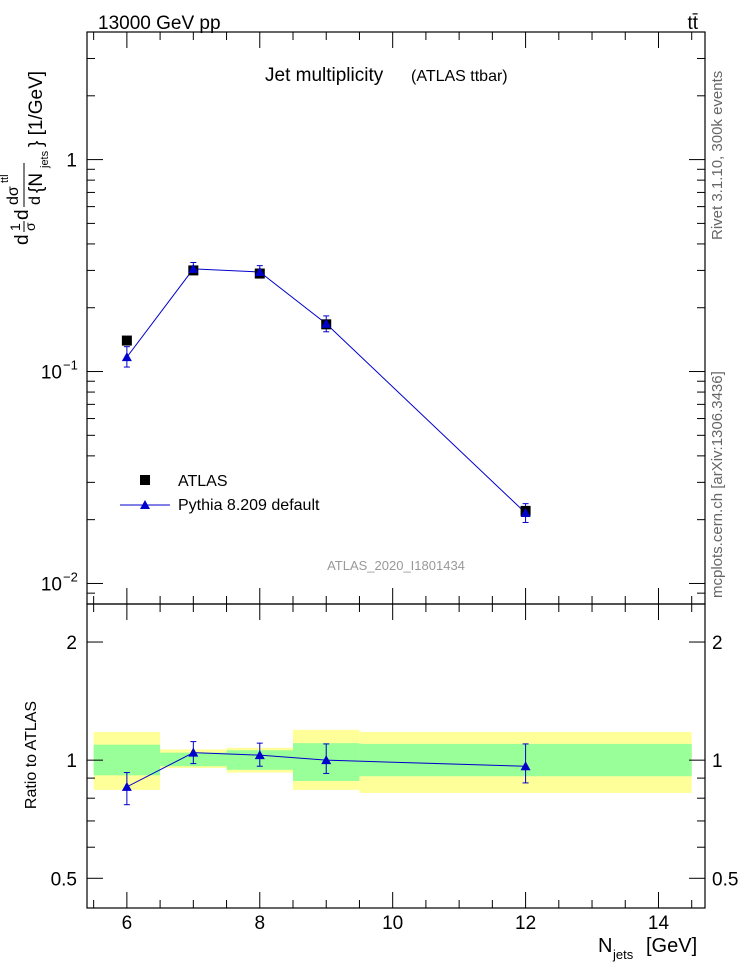 The image size is (746, 977). I want to click on x-tick-label: 12, so click(525, 923).